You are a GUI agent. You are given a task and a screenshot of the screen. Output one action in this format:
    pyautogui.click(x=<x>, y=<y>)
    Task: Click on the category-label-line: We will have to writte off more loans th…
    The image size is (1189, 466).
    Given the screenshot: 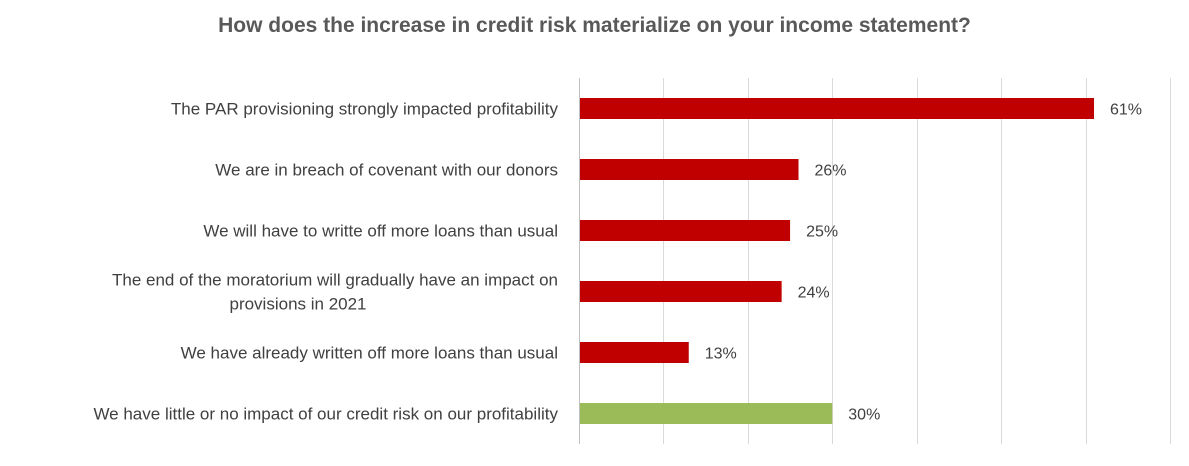 What is the action you would take?
    pyautogui.click(x=380, y=231)
    